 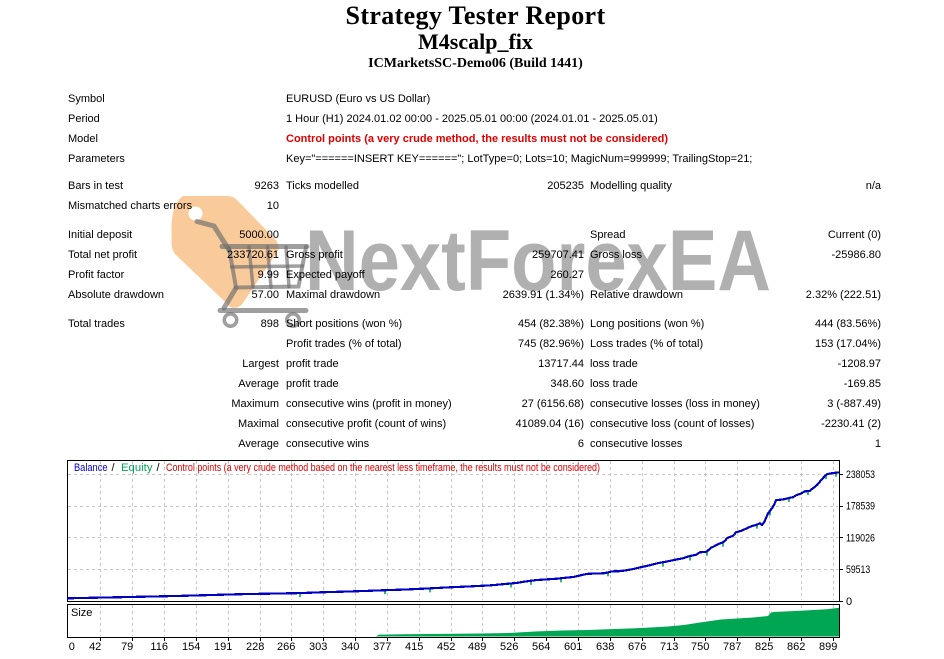 I want to click on svg-text: 787, so click(x=732, y=647).